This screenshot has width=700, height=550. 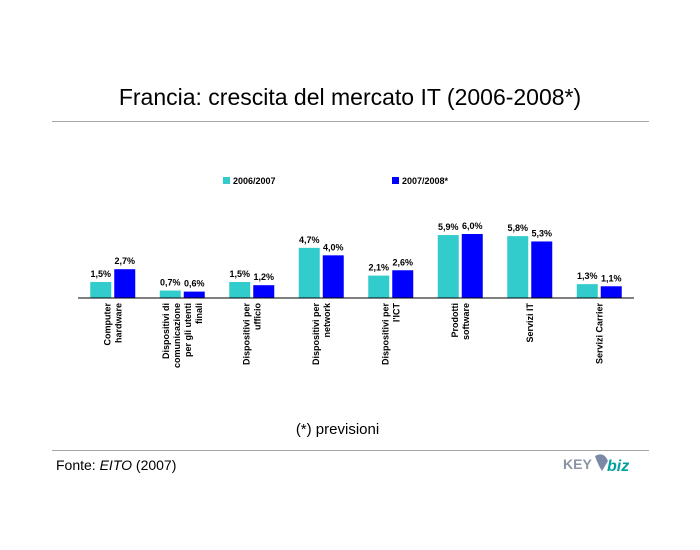 What do you see at coordinates (378, 268) in the screenshot?
I see `data-label-1-5: 2,1%` at bounding box center [378, 268].